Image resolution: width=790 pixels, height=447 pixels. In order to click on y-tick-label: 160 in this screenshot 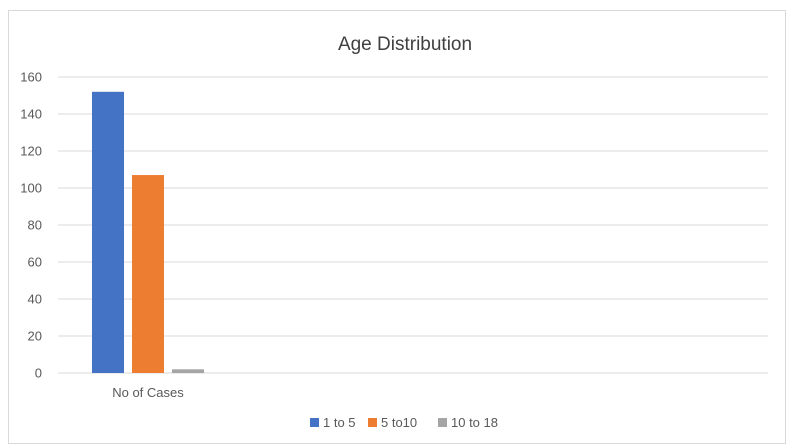, I will do `click(31, 77)`.